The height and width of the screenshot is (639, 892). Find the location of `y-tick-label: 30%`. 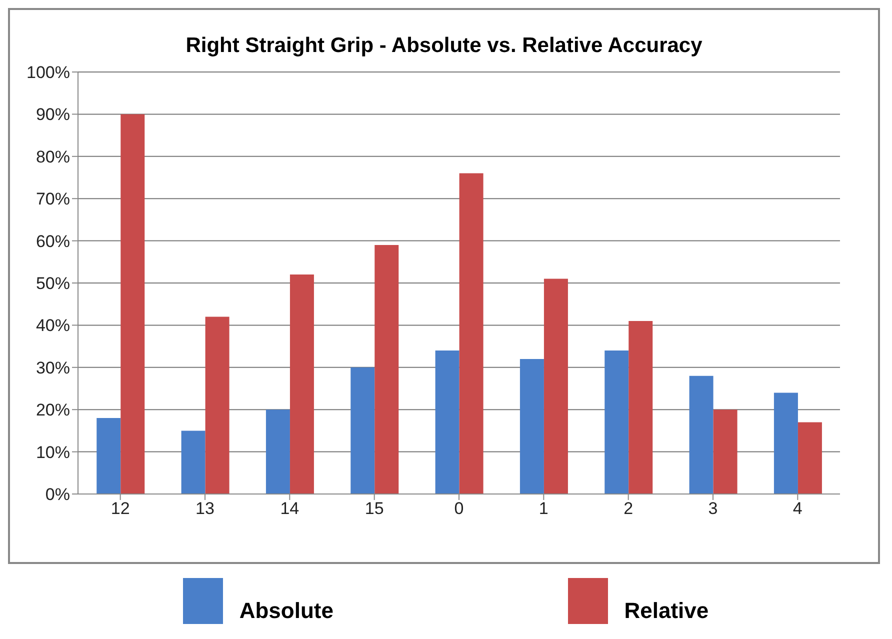

y-tick-label: 30% is located at coordinates (53, 368).